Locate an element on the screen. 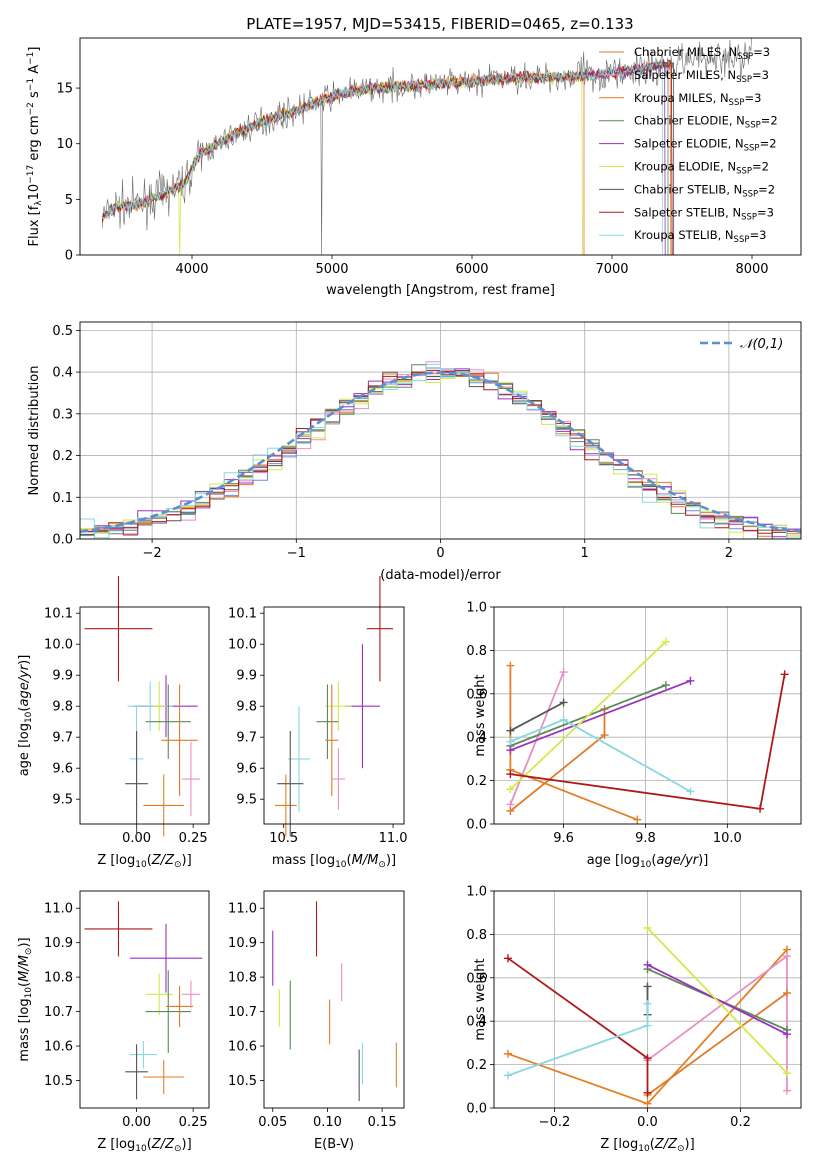 The image size is (819, 1170). legend-entry-2: Kroupa MILES, NSSP=3 is located at coordinates (697, 99).